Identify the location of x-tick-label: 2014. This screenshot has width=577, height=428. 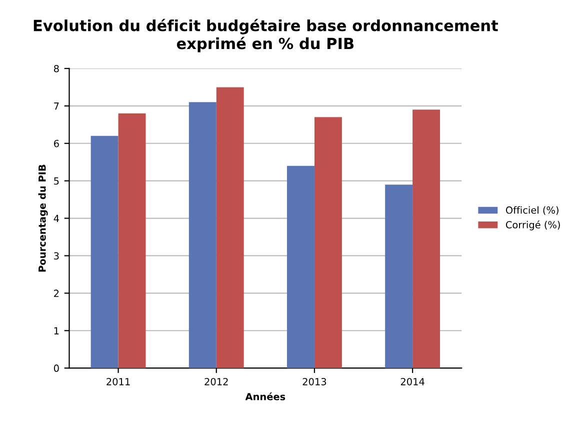
(412, 382).